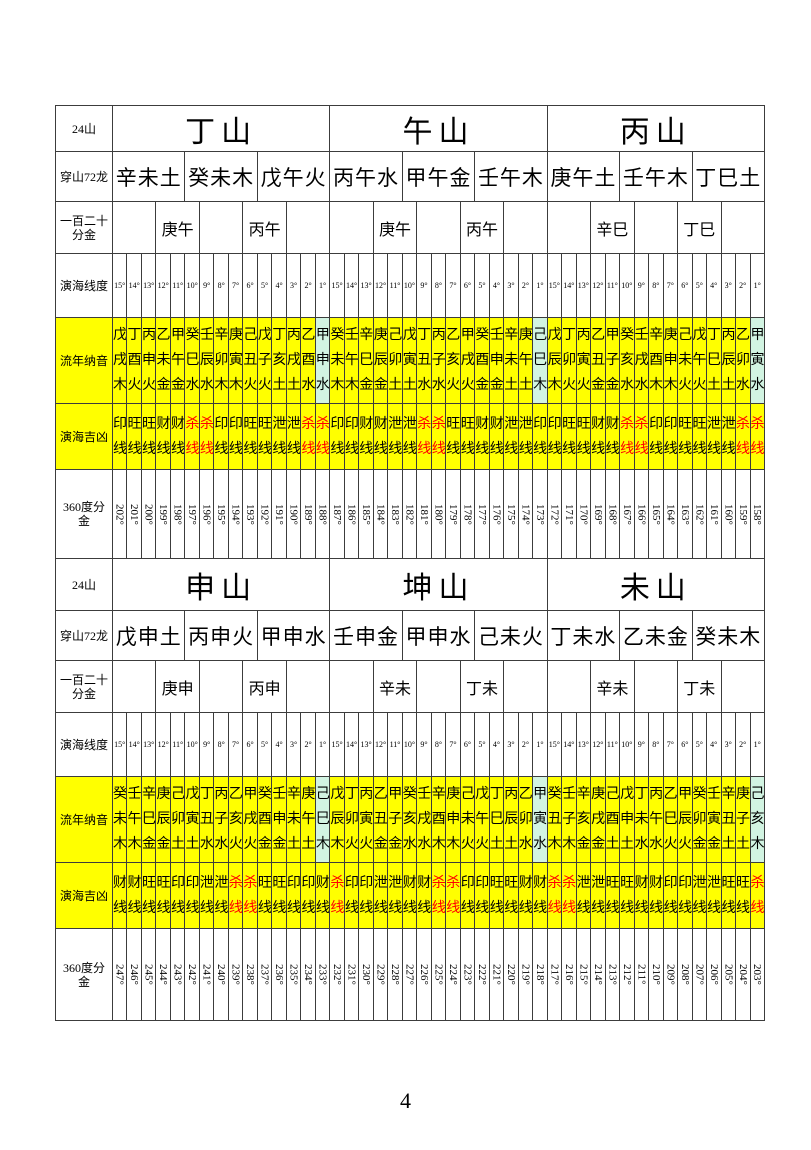  I want to click on nayin-cell-label: 丁酉火, so click(134, 360).